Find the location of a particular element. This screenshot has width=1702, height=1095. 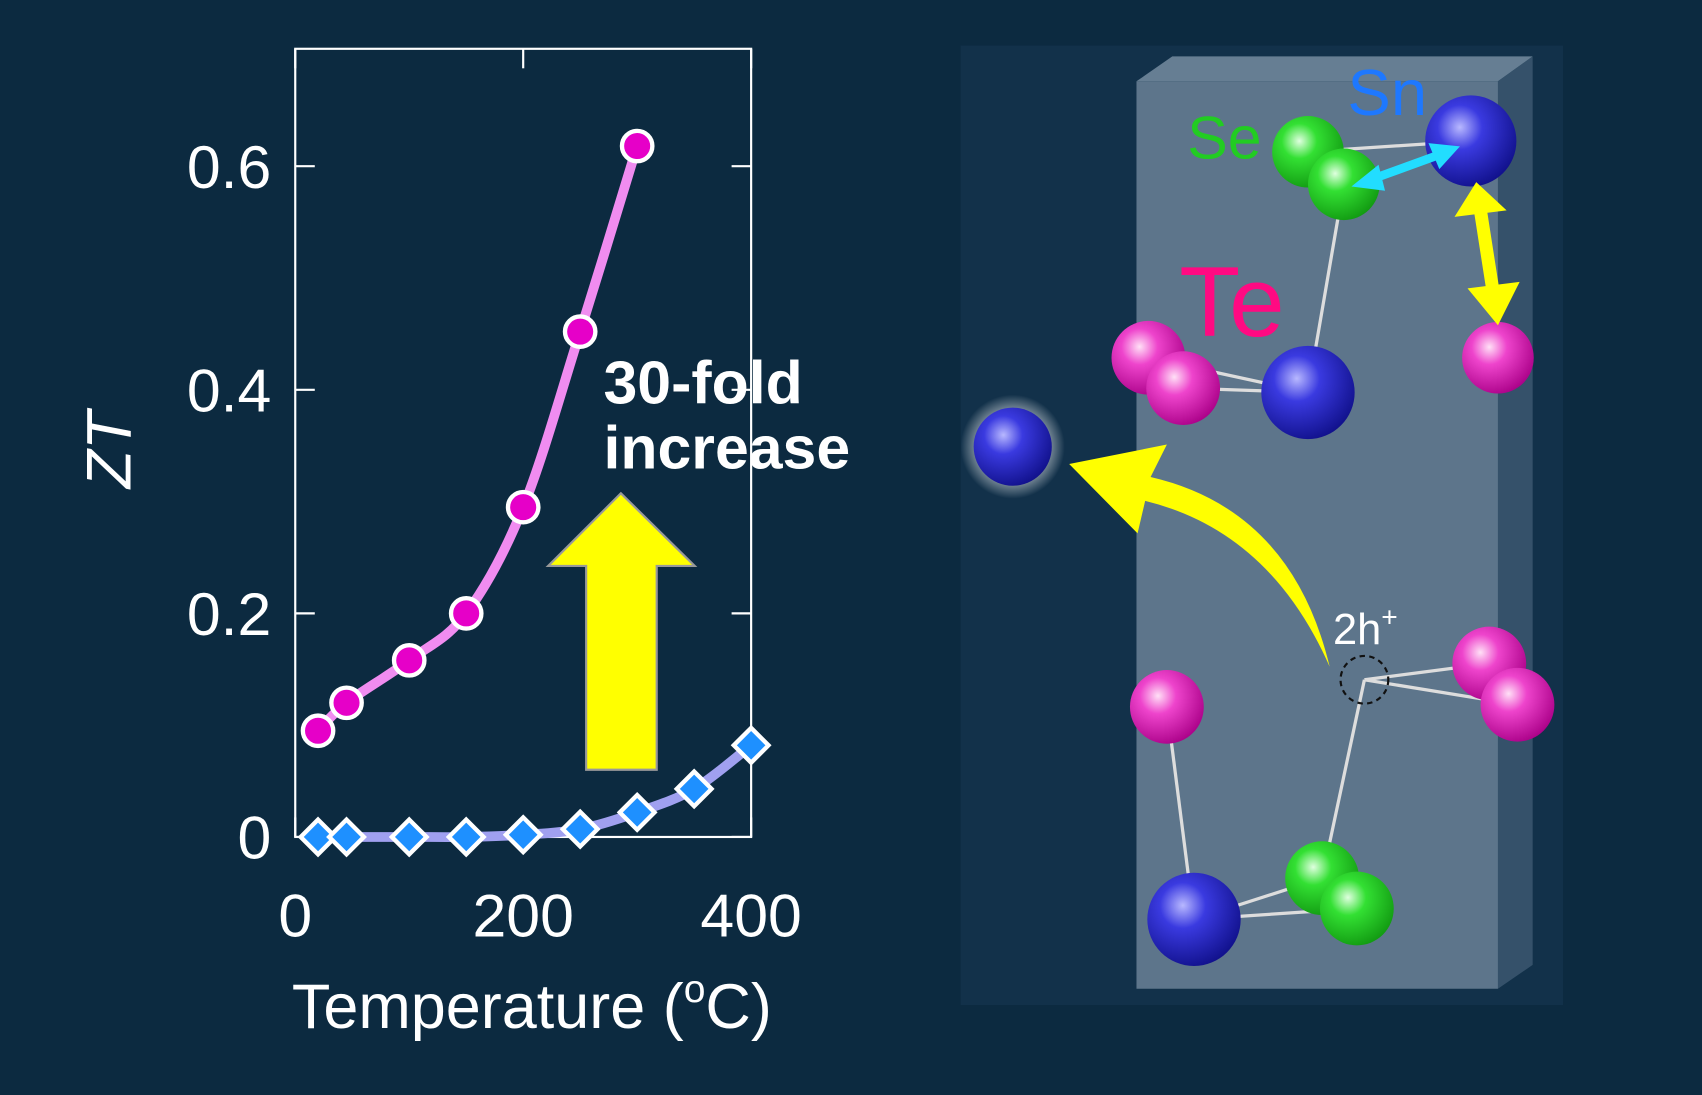

annotation: 30-fold is located at coordinates (703, 382).